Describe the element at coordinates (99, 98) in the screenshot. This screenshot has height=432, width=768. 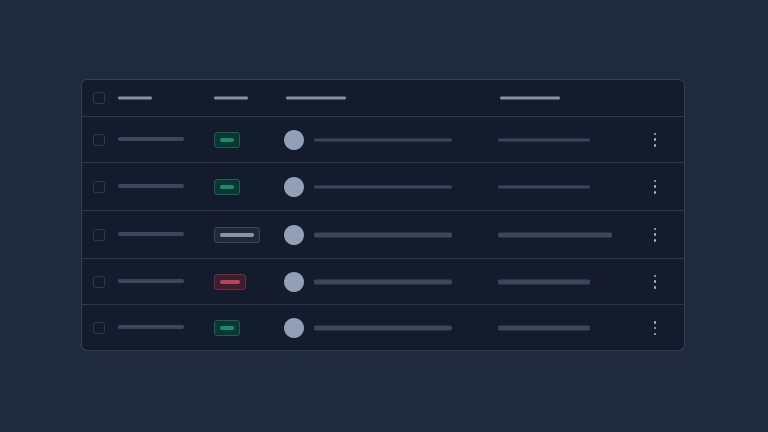
I see `select-all-checkbox` at that location.